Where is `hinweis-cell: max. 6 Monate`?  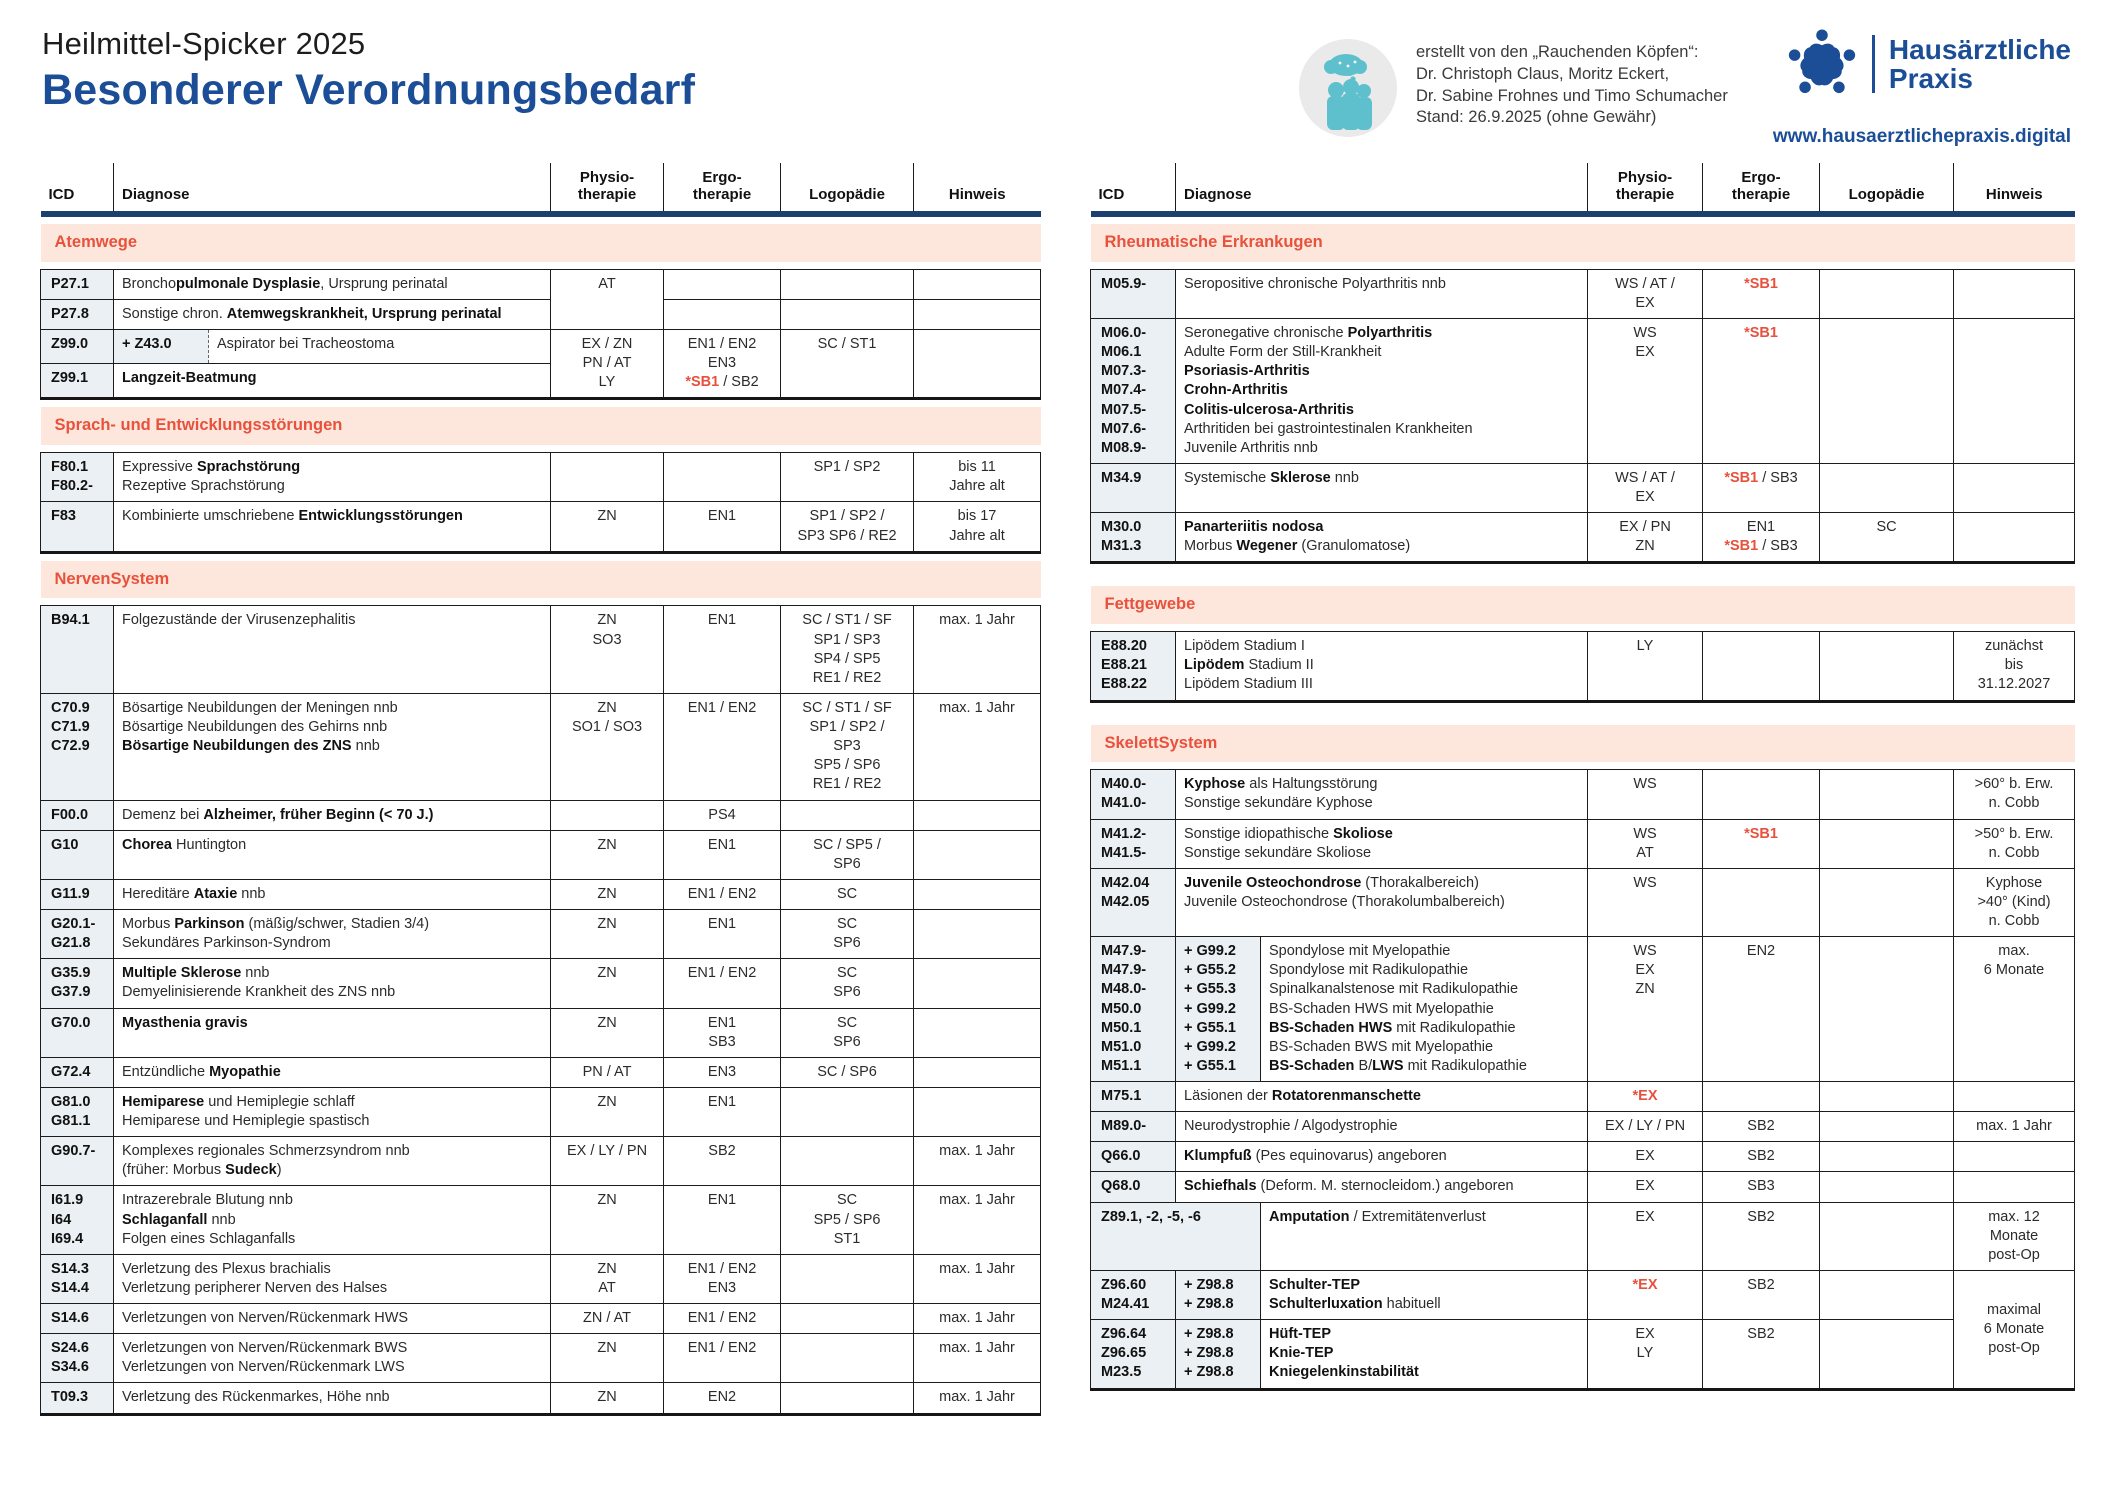
hinweis-cell: max. 6 Monate is located at coordinates (2014, 1009).